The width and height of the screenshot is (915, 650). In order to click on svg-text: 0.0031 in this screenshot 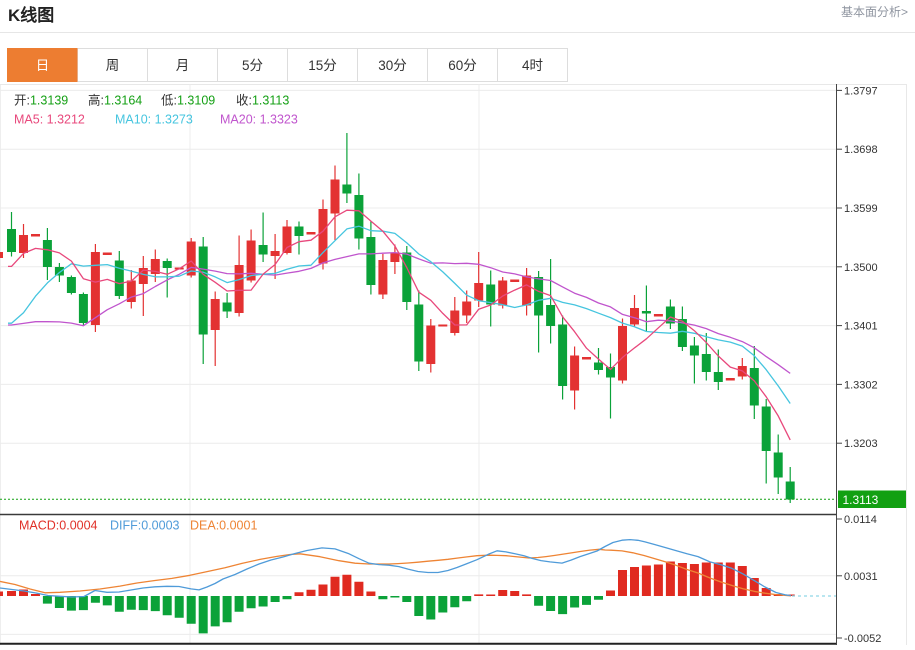, I will do `click(861, 577)`.